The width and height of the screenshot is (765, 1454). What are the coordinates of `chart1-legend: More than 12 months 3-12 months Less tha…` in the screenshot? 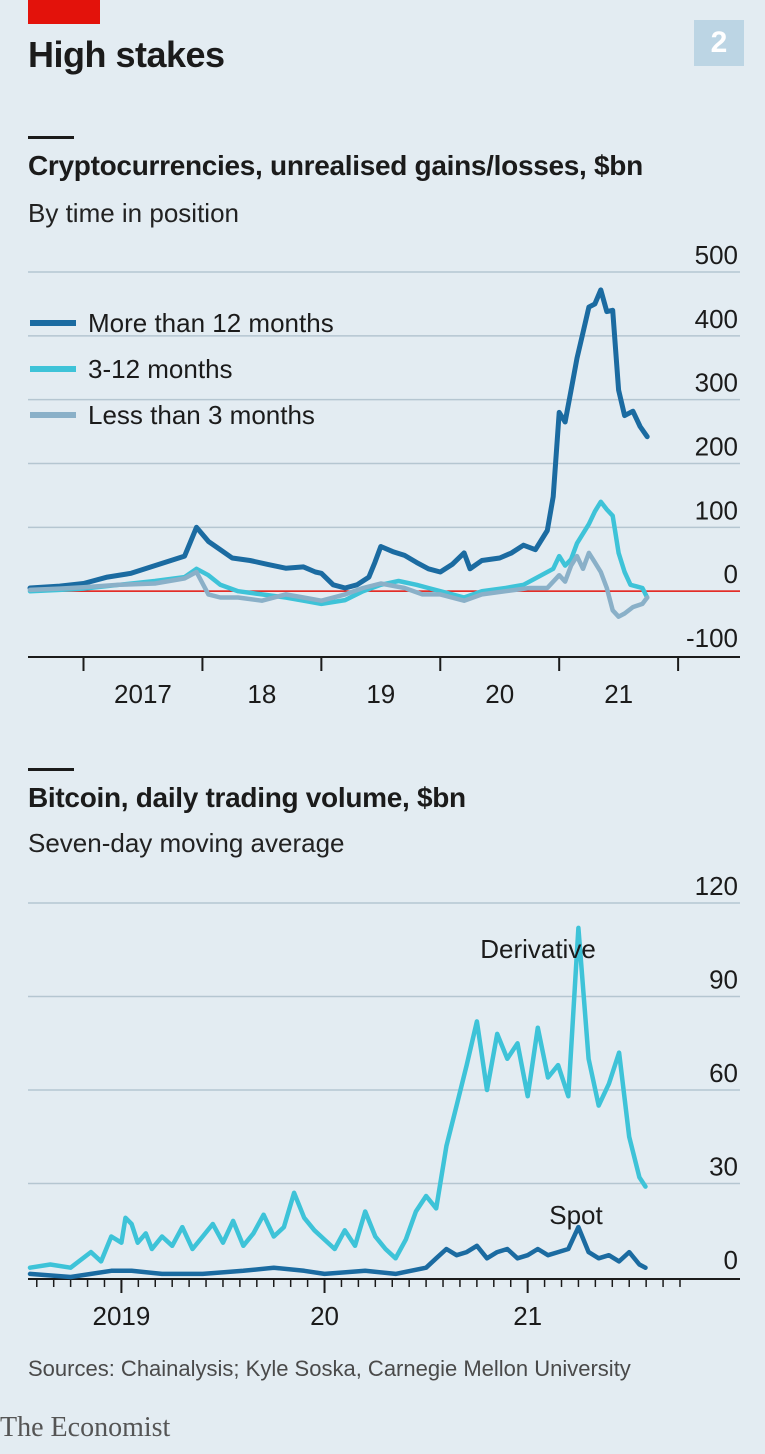 It's located at (182, 369).